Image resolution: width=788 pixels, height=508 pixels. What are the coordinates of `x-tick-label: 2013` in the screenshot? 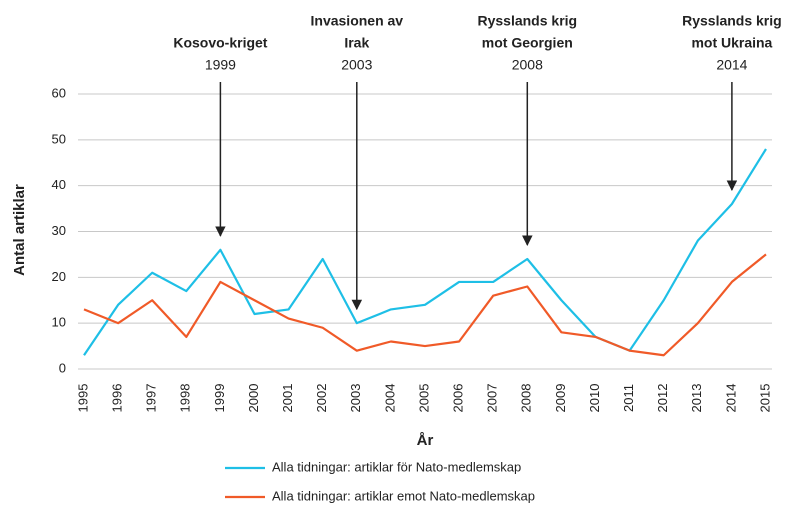 It's located at (696, 398).